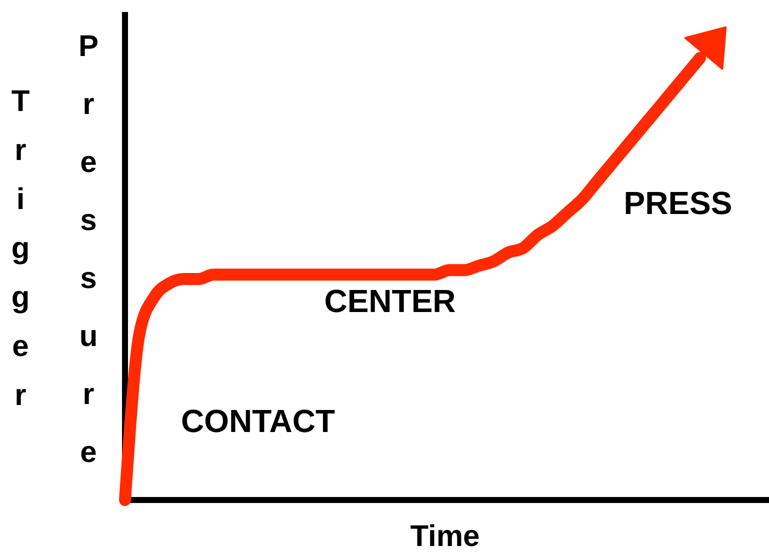 The image size is (769, 552). I want to click on annotation: PRESS, so click(678, 203).